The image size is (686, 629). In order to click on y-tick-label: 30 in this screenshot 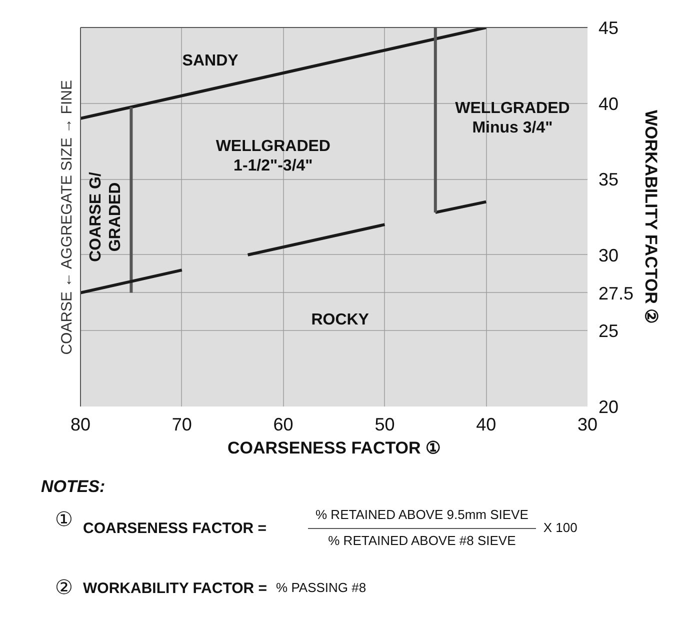, I will do `click(608, 255)`.